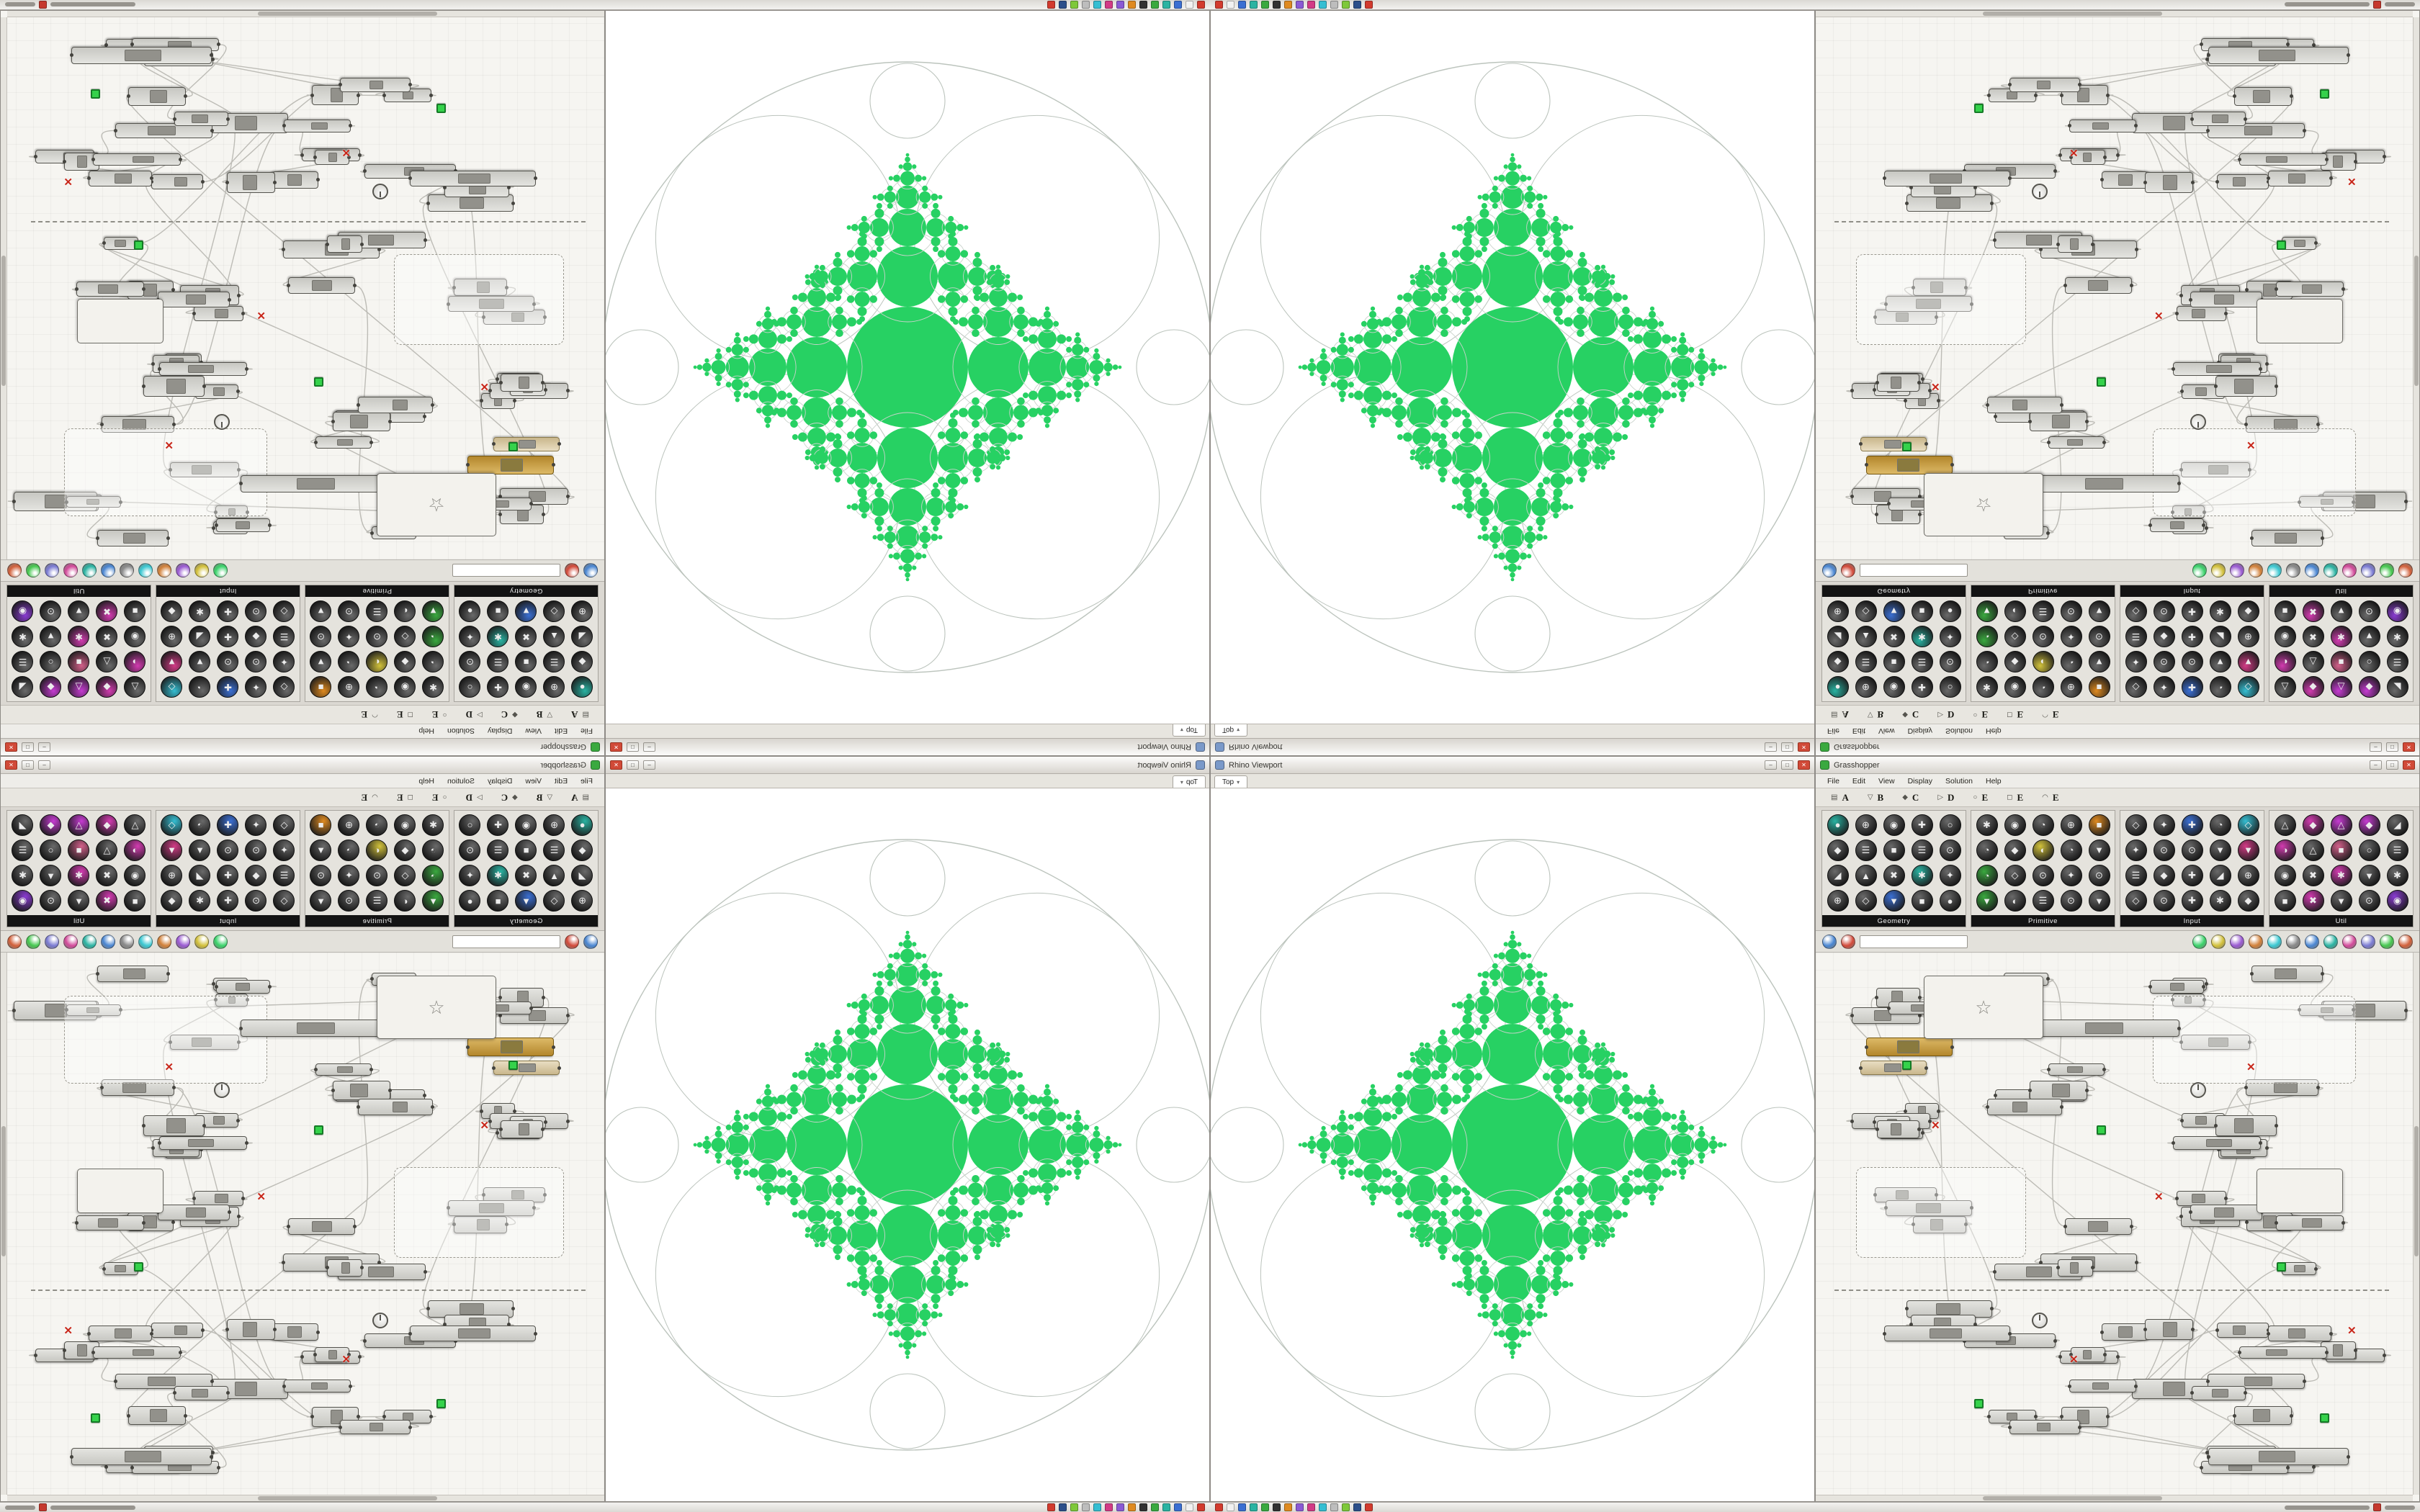  What do you see at coordinates (1074, 5) in the screenshot?
I see `taskbar-app-icon-lime` at bounding box center [1074, 5].